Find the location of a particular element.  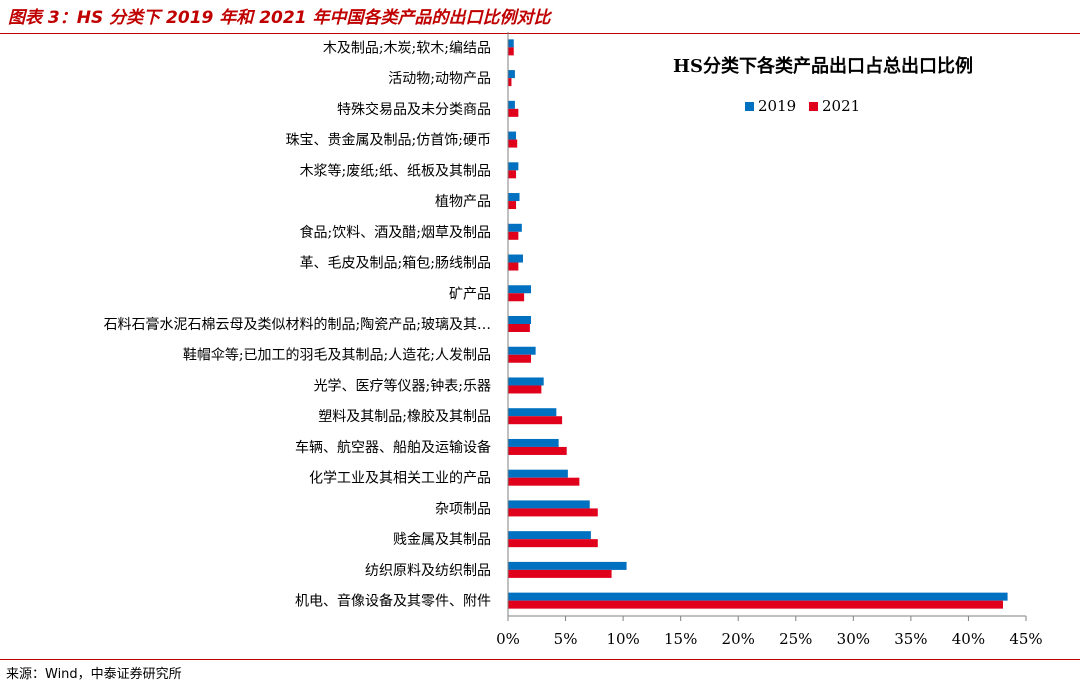

legend-swatch-2021 is located at coordinates (813, 106).